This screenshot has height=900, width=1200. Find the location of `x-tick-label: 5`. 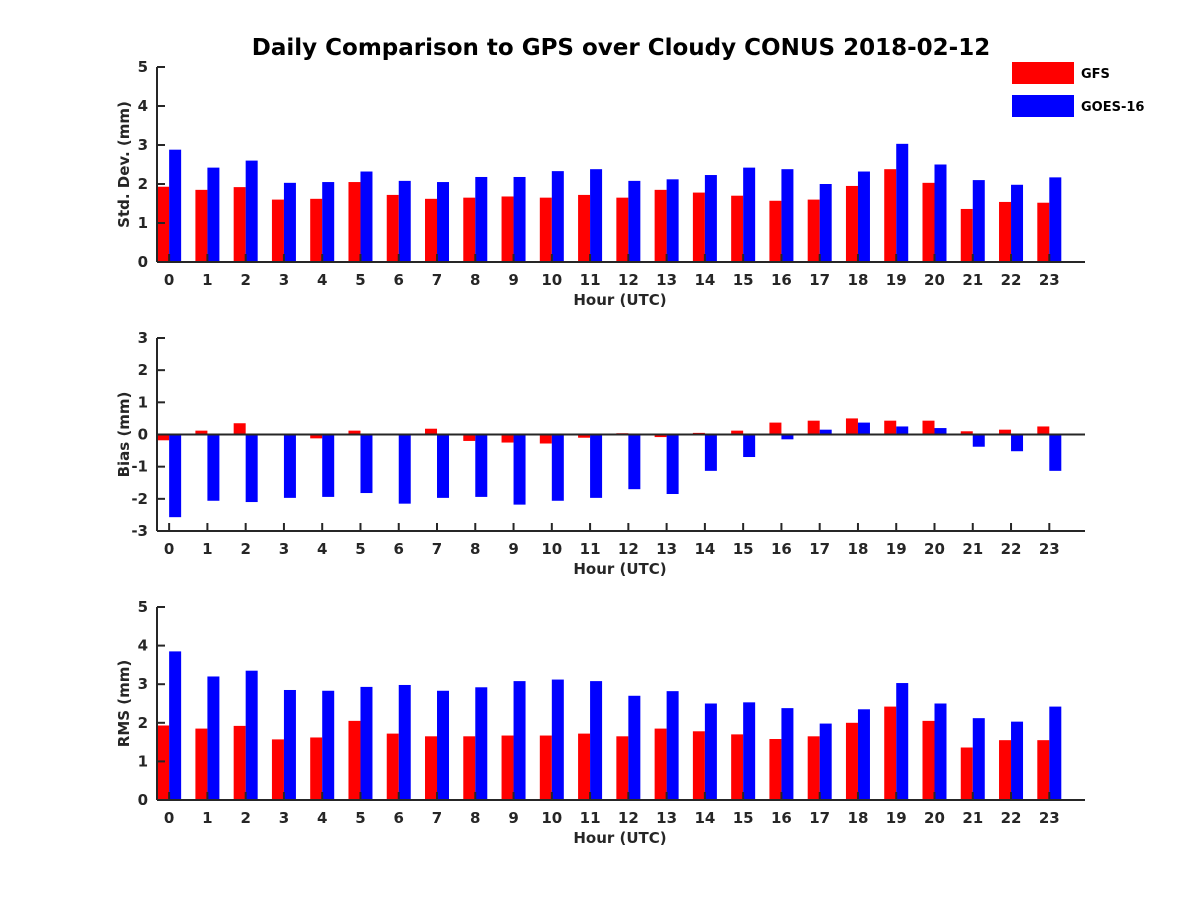

x-tick-label: 5 is located at coordinates (360, 818).